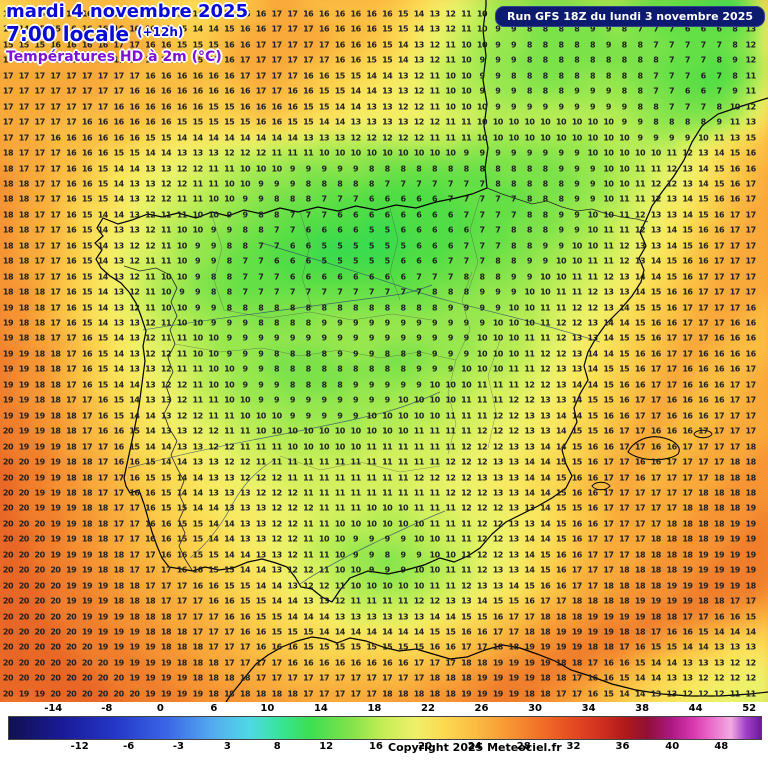 This screenshot has height=768, width=768. Describe the element at coordinates (53, 708) in the screenshot. I see `scale-tick-label: -14` at that location.